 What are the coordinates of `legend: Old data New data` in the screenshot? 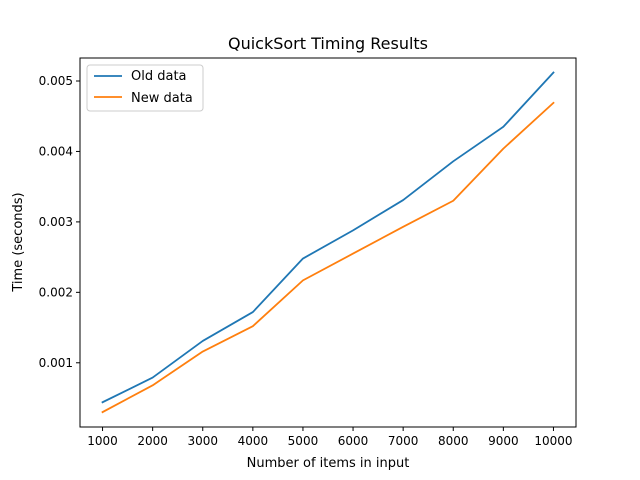 It's located at (145, 88).